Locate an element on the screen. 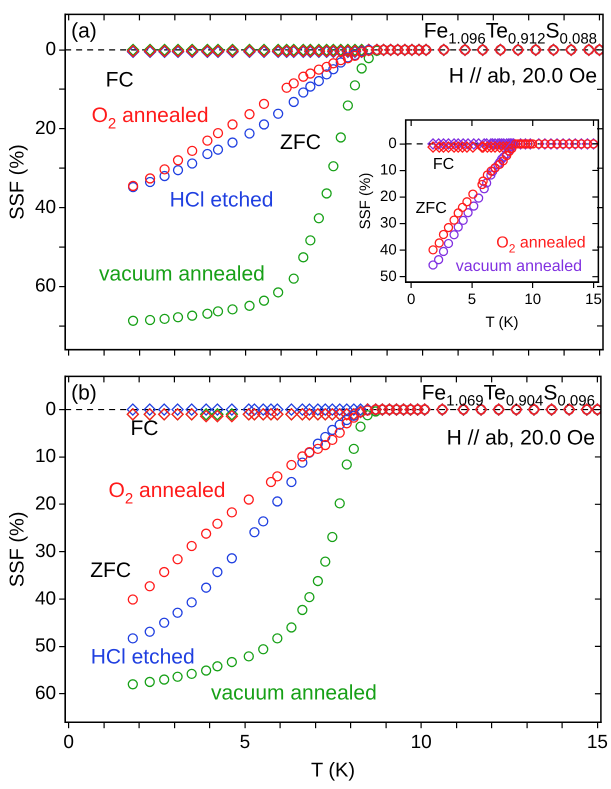 The image size is (611, 789). annotation: (a) is located at coordinates (84, 30).